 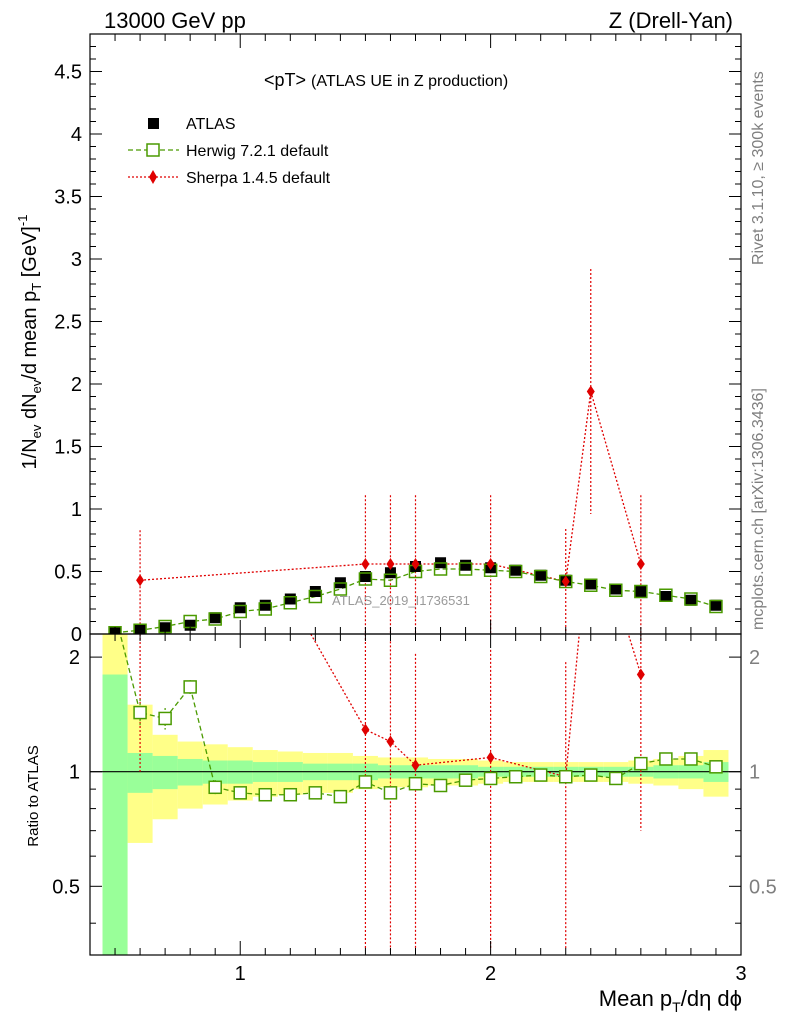 What do you see at coordinates (240, 974) in the screenshot?
I see `x-tick-label: 1` at bounding box center [240, 974].